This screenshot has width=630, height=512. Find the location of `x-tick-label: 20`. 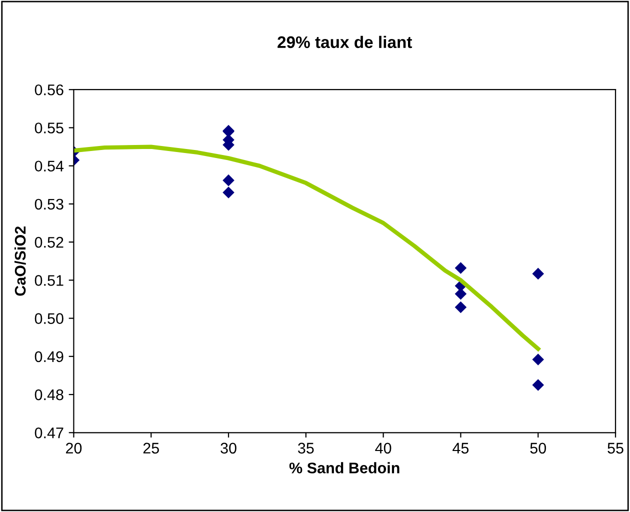

x-tick-label: 20 is located at coordinates (74, 448).